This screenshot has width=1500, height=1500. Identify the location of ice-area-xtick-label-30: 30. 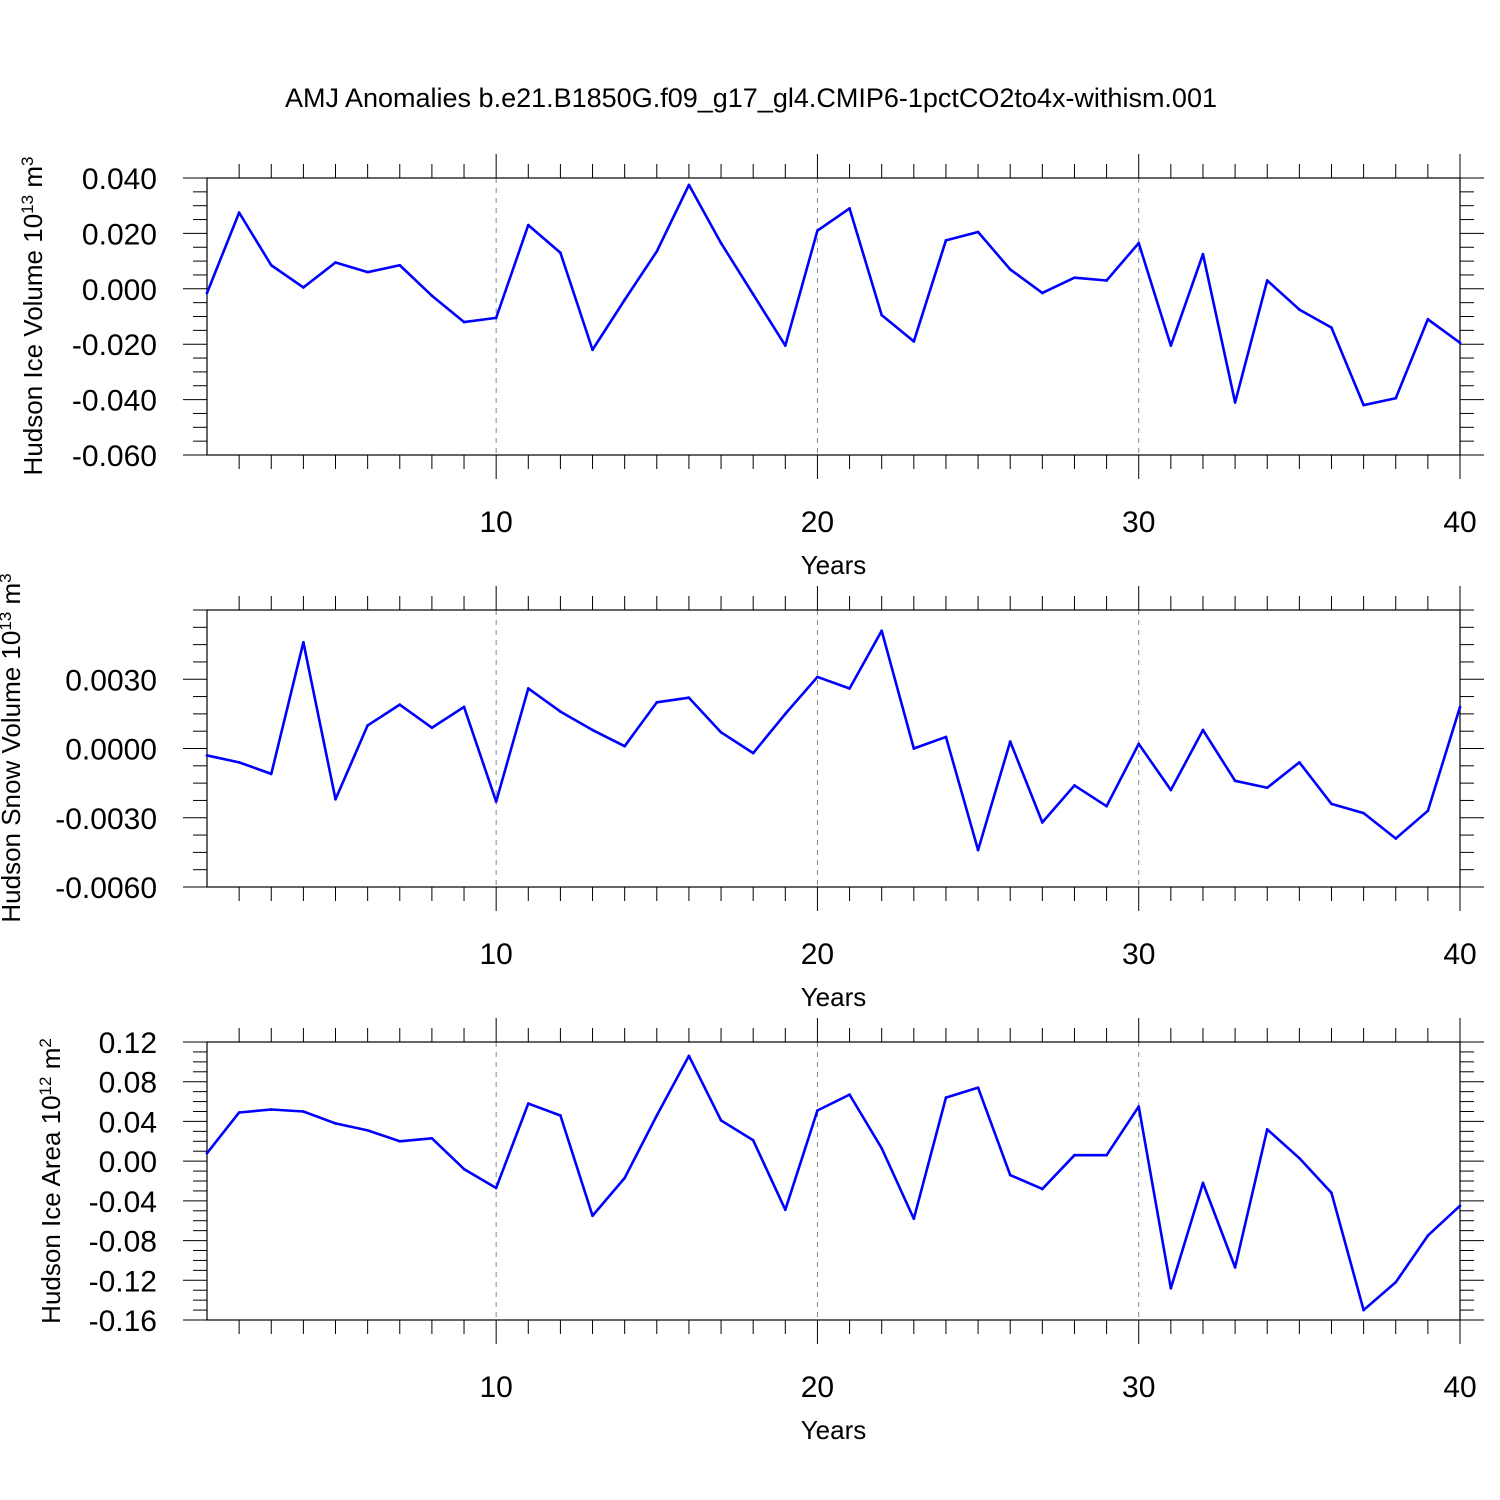
(1138, 1387).